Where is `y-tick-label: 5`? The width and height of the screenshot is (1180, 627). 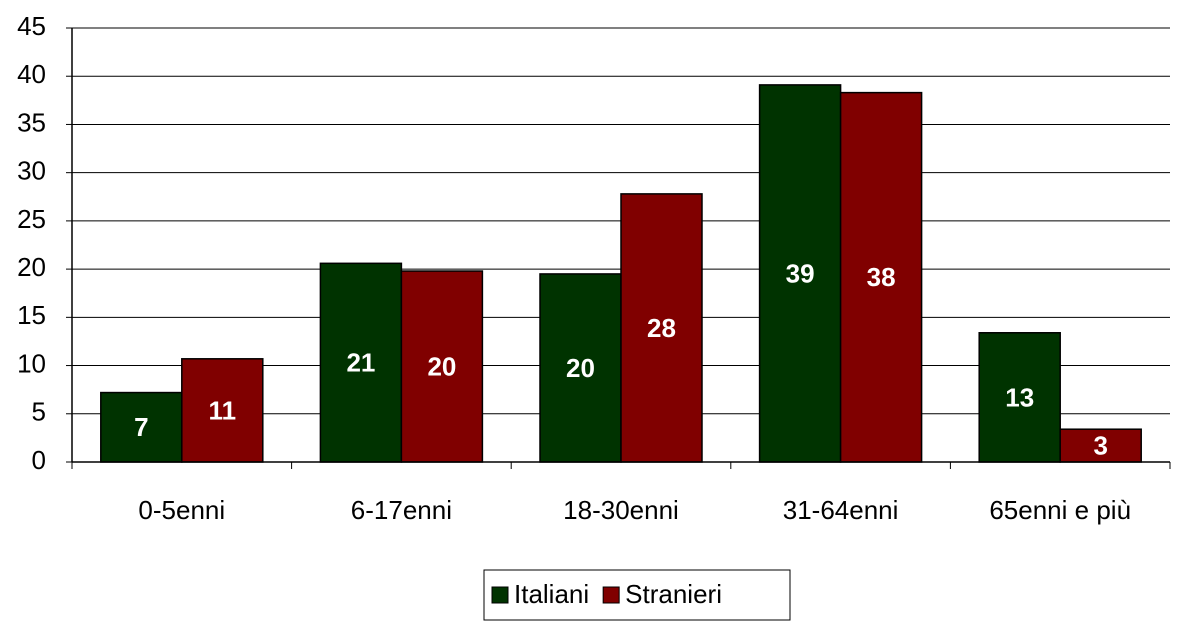 y-tick-label: 5 is located at coordinates (39, 412).